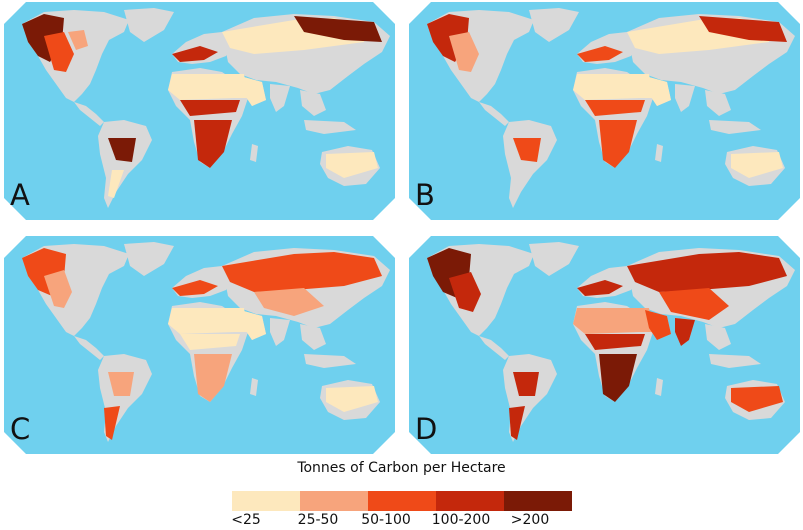 This screenshot has width=803, height=530. I want to click on panel-label-d: D, so click(426, 429).